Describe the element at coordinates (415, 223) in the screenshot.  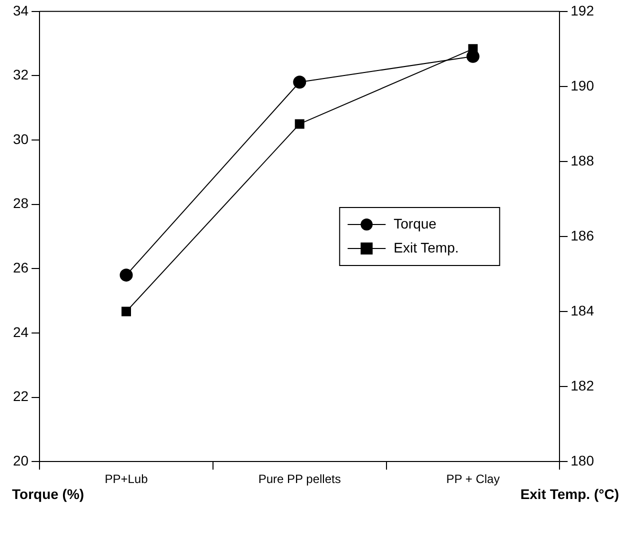
I see `legend-label: Torque` at that location.